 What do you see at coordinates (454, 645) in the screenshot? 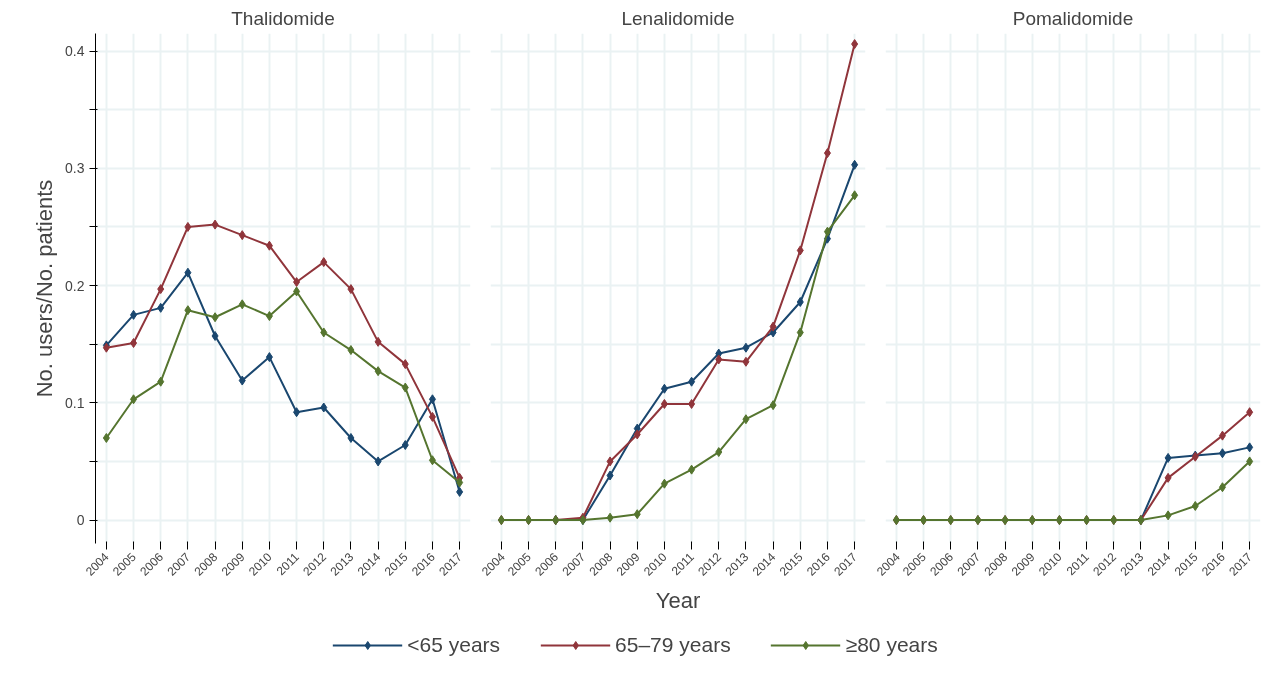
I see `legend-label: <65 years` at bounding box center [454, 645].